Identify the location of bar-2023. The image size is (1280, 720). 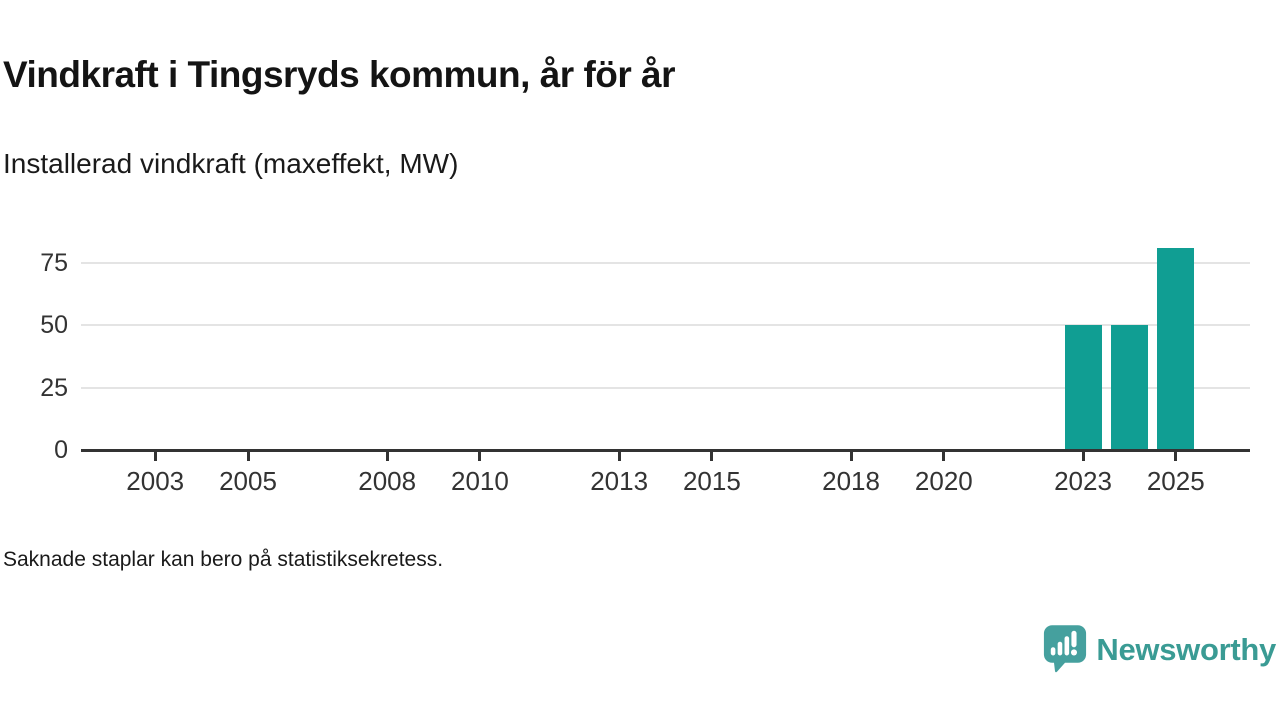
(1083, 388).